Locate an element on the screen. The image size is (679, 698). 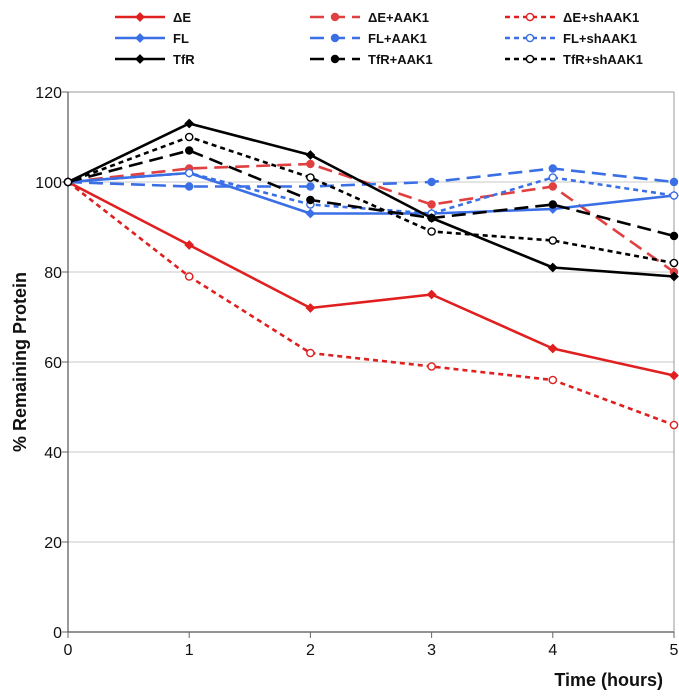
legend-label: ΔE+AAK1 is located at coordinates (398, 17).